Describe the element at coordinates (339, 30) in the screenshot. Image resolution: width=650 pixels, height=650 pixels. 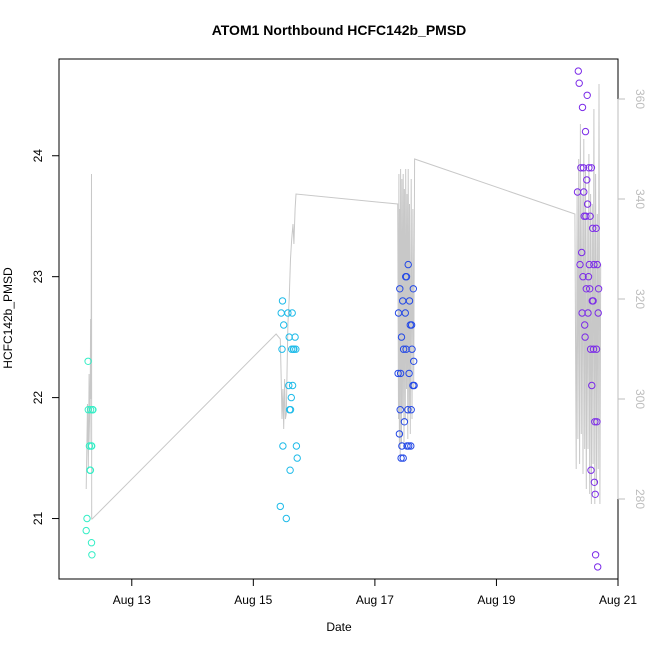
I see `chart-title: ATOM1 Northbound HCFC142b_PMSD` at that location.